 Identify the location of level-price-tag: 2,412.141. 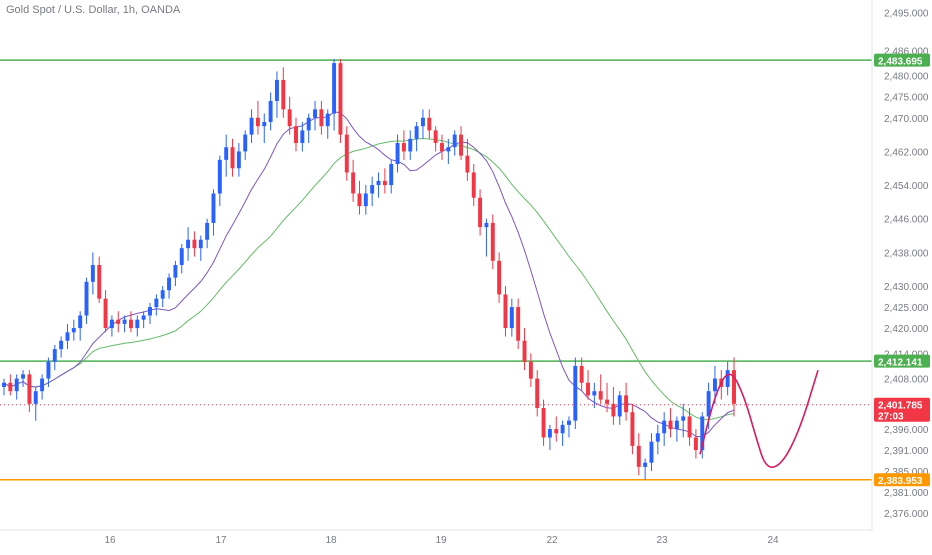
(902, 361).